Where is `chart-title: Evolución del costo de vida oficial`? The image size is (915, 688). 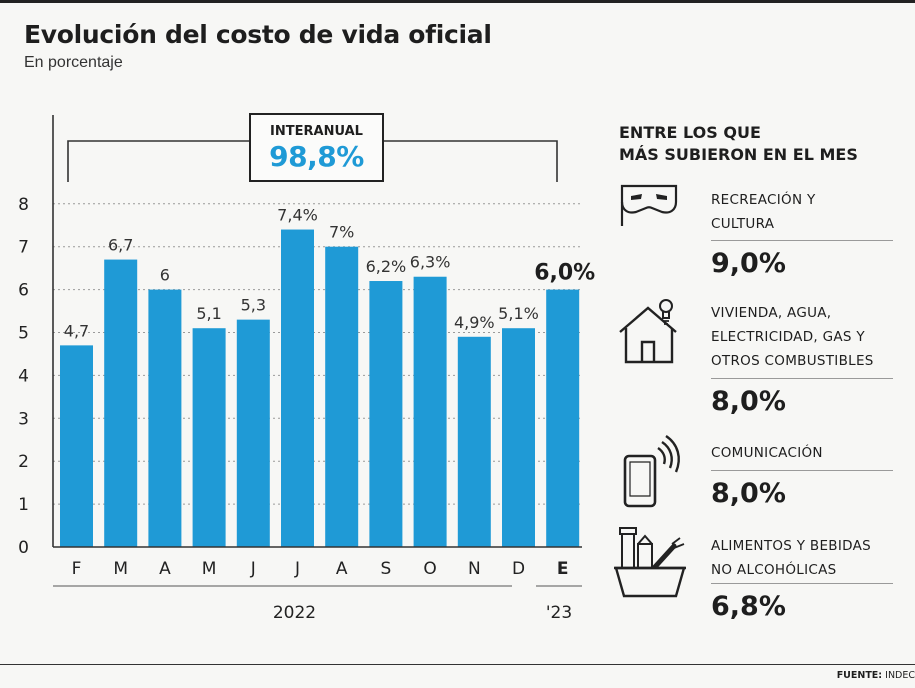 chart-title: Evolución del costo de vida oficial is located at coordinates (258, 34).